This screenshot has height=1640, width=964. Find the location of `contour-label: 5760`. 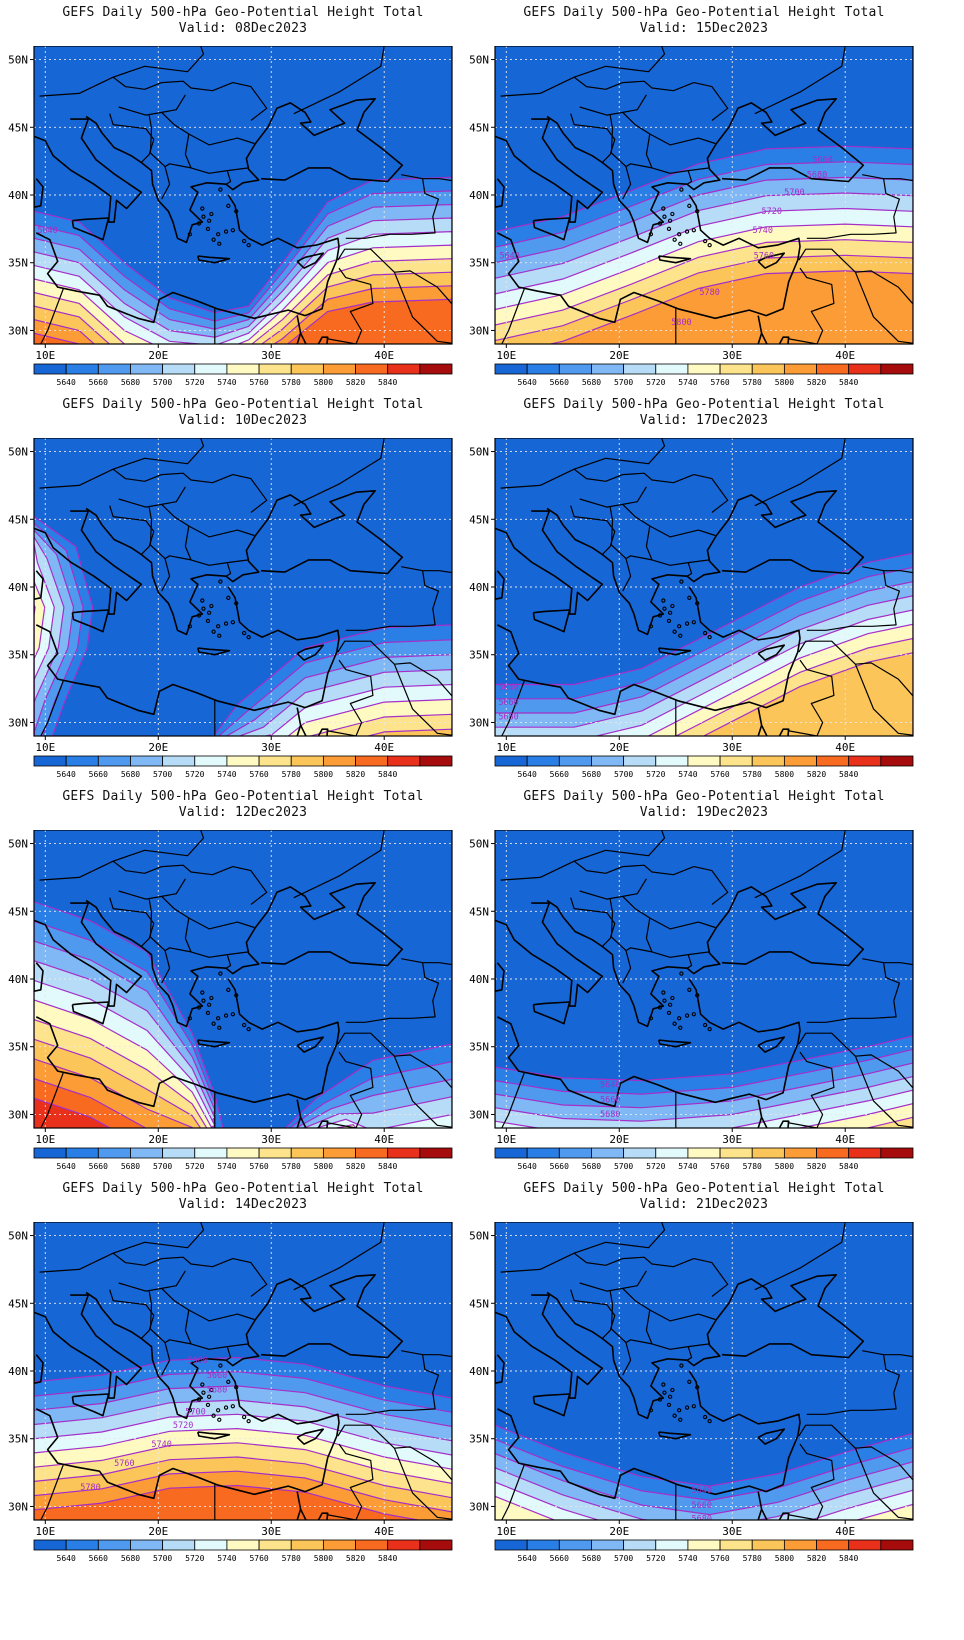

contour-label: 5760 is located at coordinates (764, 257).